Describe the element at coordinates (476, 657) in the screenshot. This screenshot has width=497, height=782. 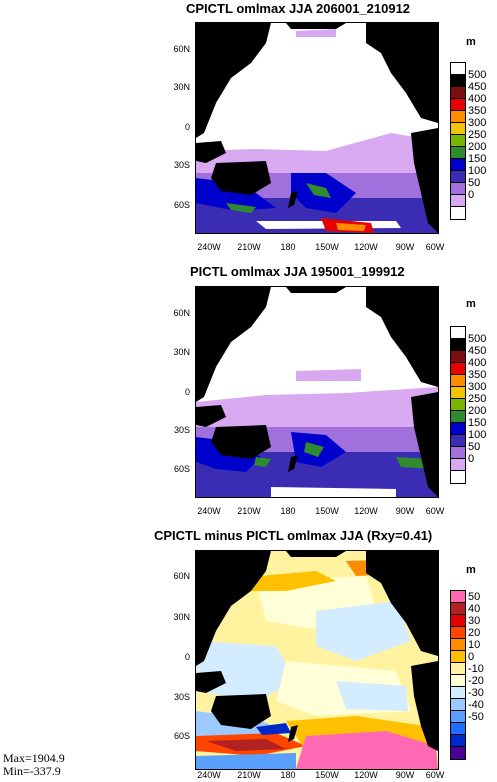
I see `colorbar-labels: 50 40 30 20 10 0 -10 -20 -30 -40 -50` at that location.